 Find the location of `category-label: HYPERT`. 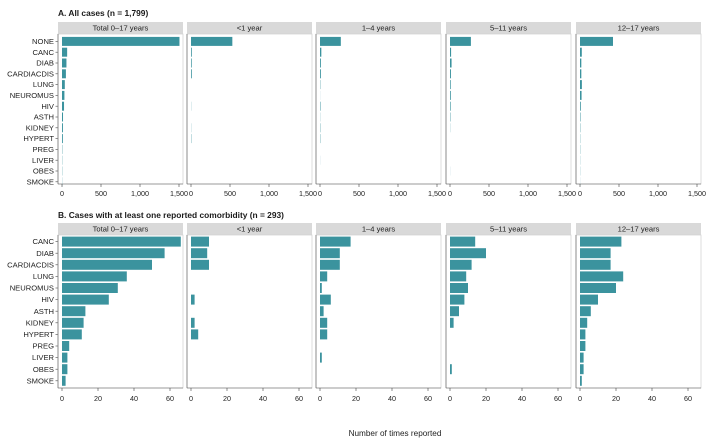

category-label: HYPERT is located at coordinates (38, 334).